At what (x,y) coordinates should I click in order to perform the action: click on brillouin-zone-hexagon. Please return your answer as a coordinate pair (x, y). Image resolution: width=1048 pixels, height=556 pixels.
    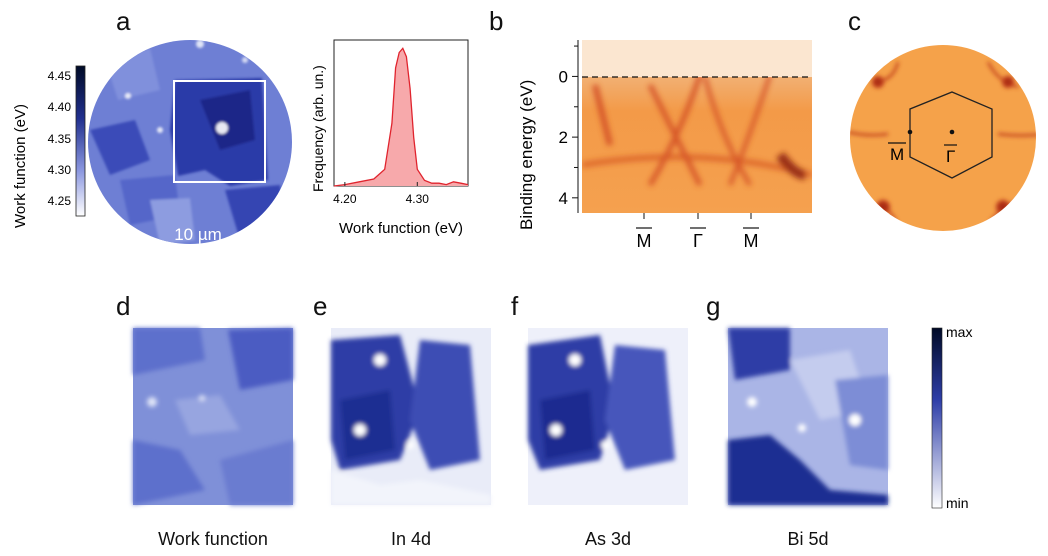
    Looking at the image, I should click on (951, 135).